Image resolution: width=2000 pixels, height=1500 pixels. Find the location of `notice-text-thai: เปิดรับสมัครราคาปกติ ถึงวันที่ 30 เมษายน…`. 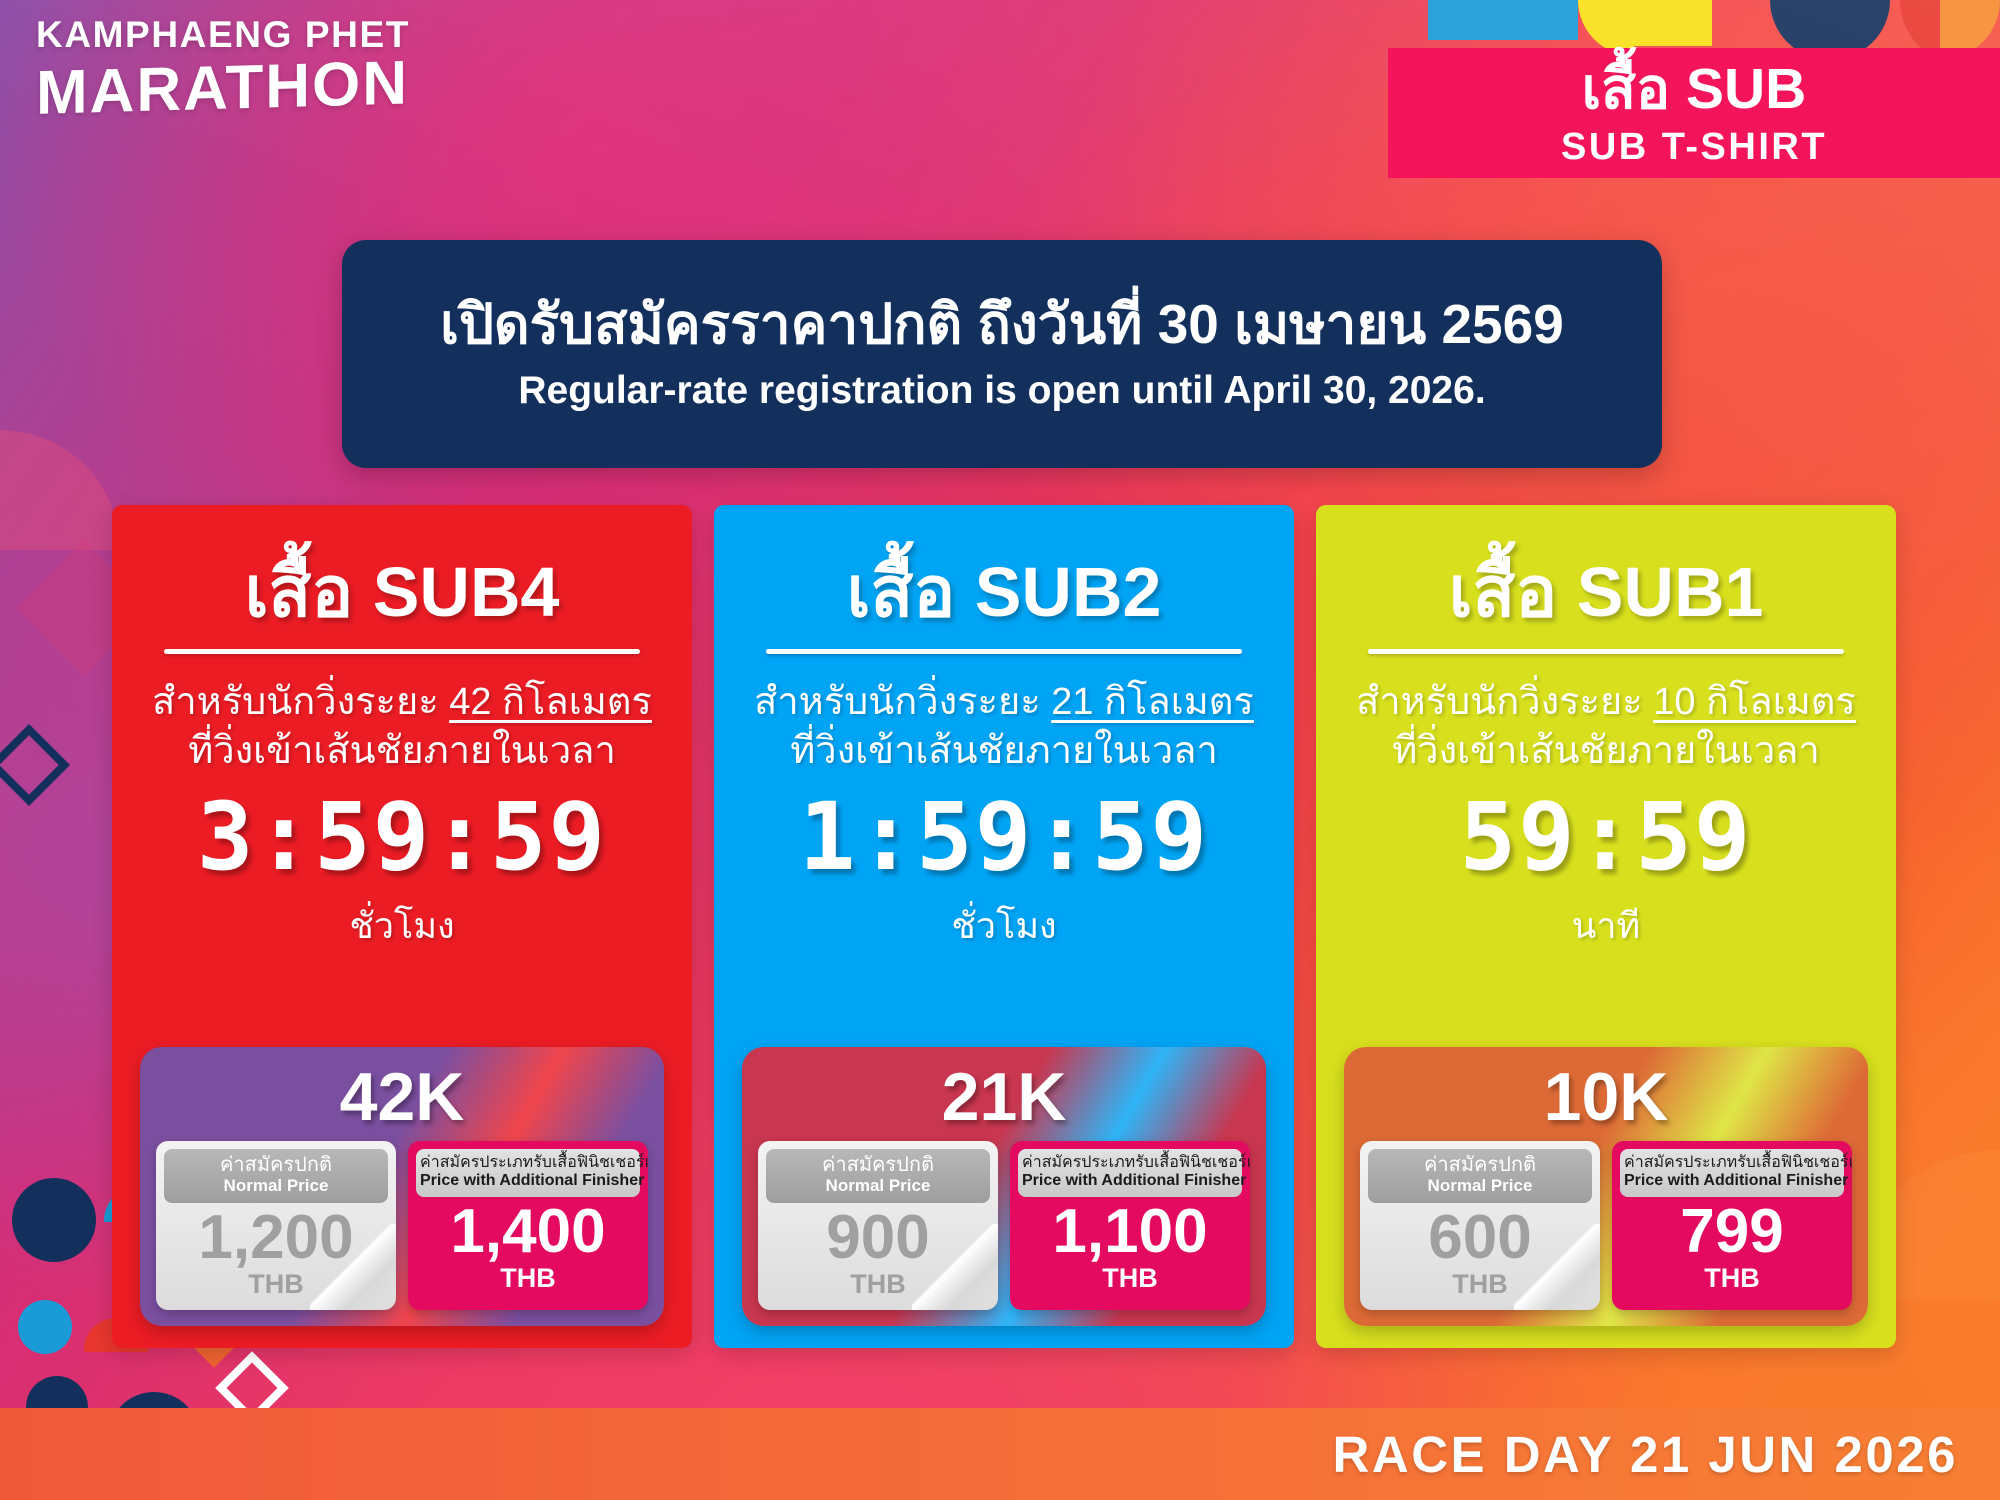

notice-text-thai: เปิดรับสมัครราคาปกติ ถึงวันที่ 30 เมษายน… is located at coordinates (1002, 323).